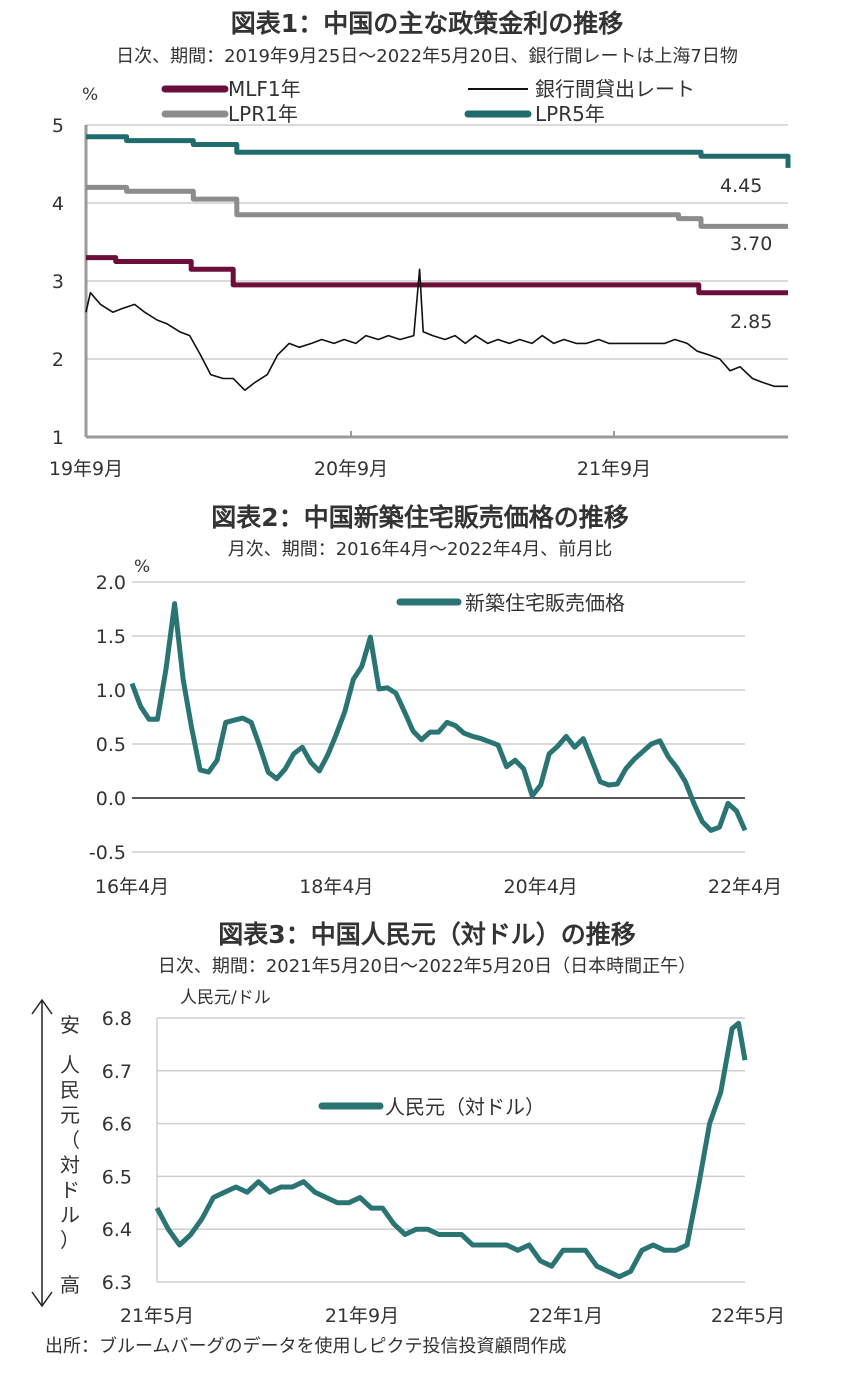  I want to click on source-note: 出所：ブルームバーグのデータを使用しピクテ投信投資顧問作成, so click(305, 1346).